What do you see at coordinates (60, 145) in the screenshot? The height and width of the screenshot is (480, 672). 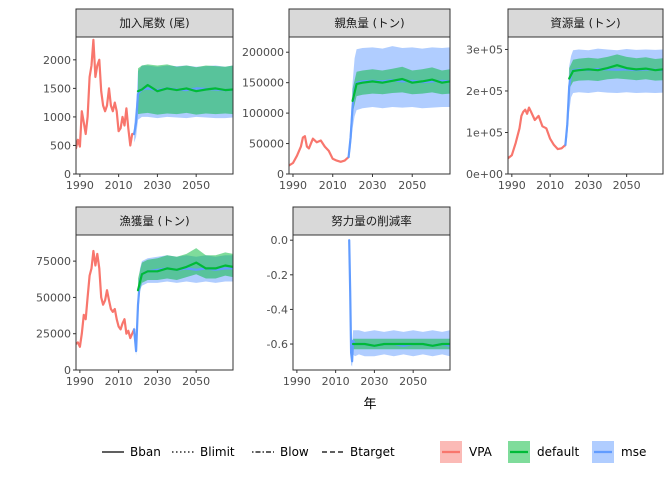 I see `y-tick-label: 500` at bounding box center [60, 145].